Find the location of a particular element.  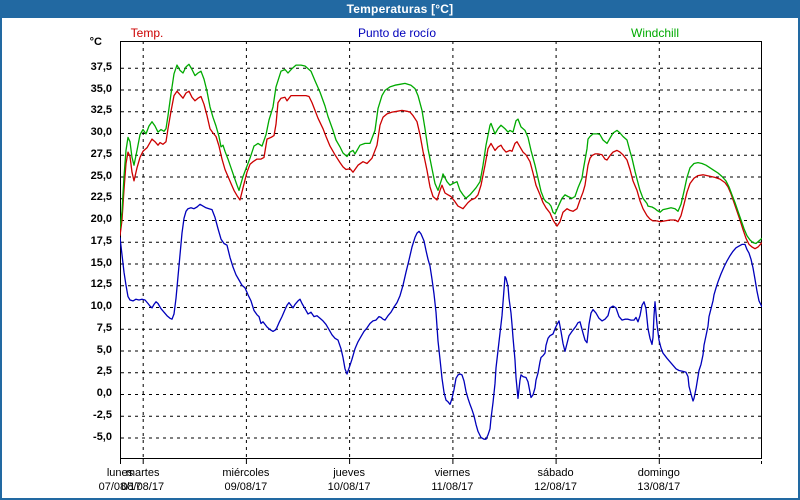

day-date: 07/08/17 is located at coordinates (120, 487).